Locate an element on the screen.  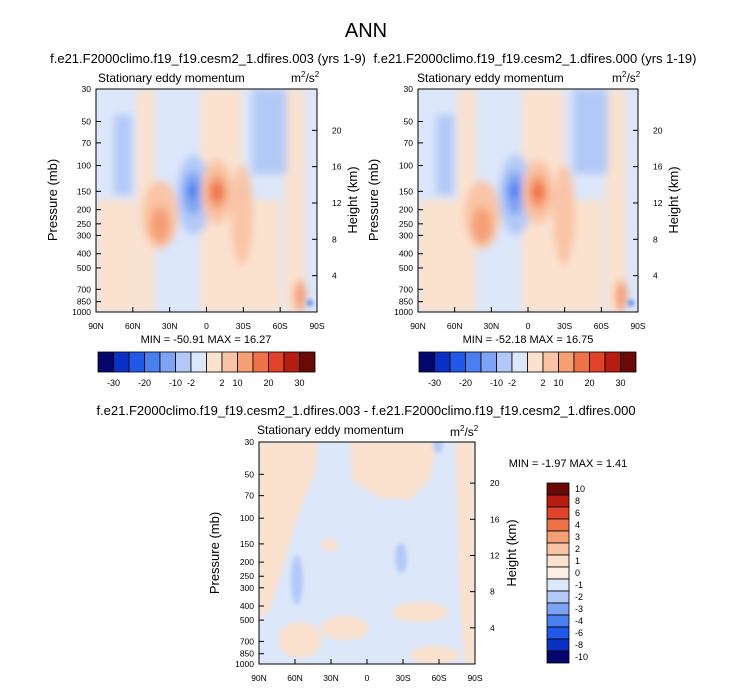
main-title: ANN is located at coordinates (366, 31).